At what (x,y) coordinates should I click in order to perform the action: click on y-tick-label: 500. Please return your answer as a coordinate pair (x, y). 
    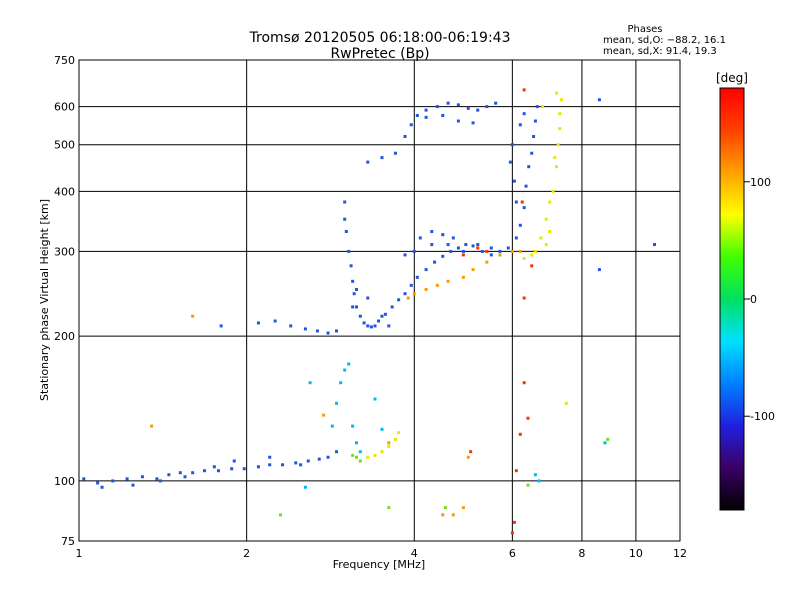
    Looking at the image, I should click on (64, 145).